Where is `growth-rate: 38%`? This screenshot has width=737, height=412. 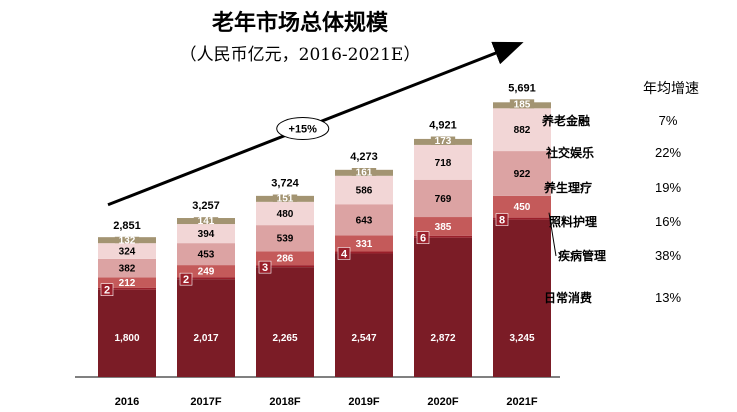
growth-rate: 38% is located at coordinates (668, 255).